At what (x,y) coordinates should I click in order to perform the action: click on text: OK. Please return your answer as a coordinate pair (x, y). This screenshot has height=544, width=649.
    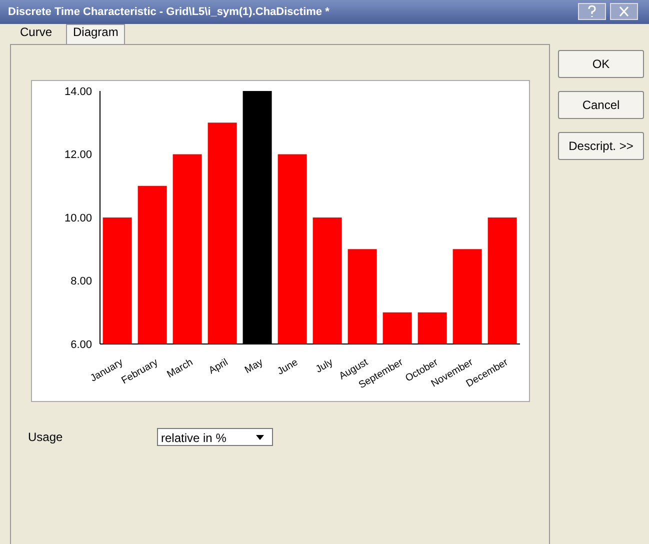
    Looking at the image, I should click on (601, 64).